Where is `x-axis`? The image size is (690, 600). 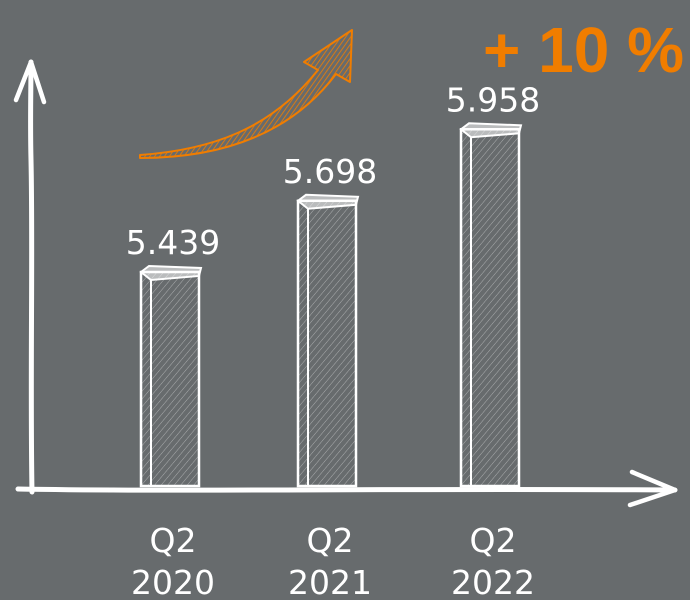
x-axis is located at coordinates (346, 488).